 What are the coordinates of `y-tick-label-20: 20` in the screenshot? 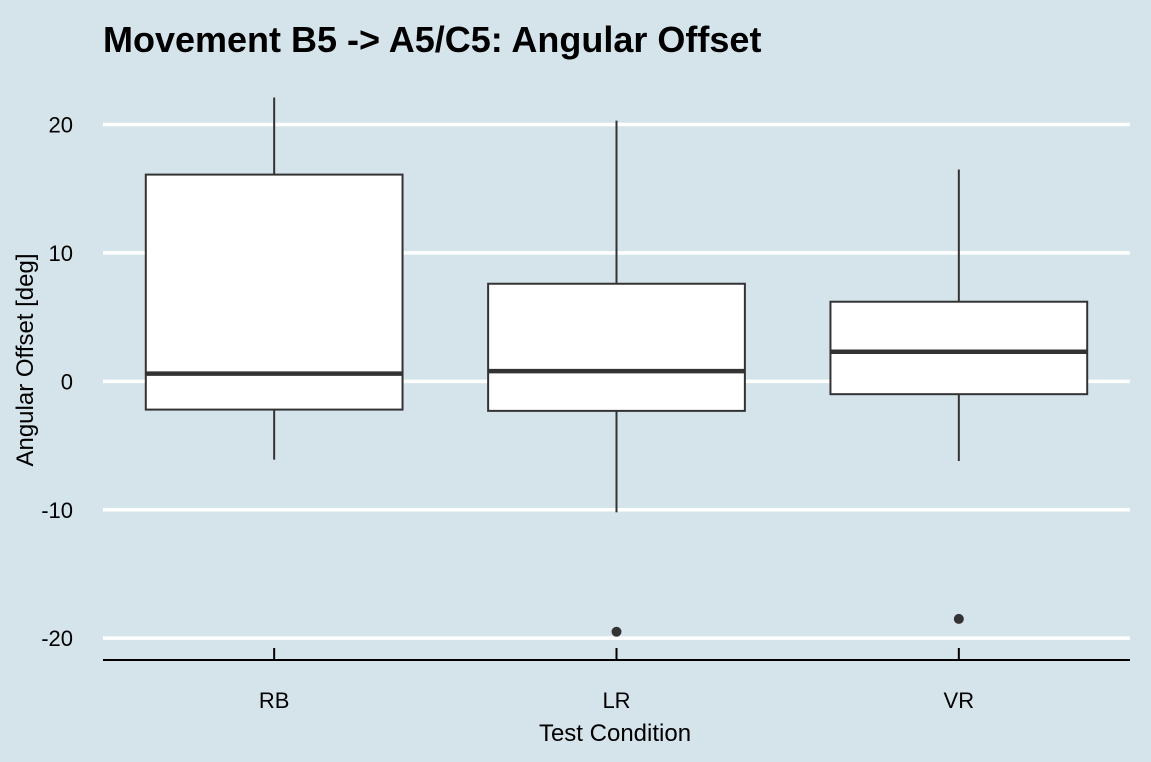 It's located at (61, 125).